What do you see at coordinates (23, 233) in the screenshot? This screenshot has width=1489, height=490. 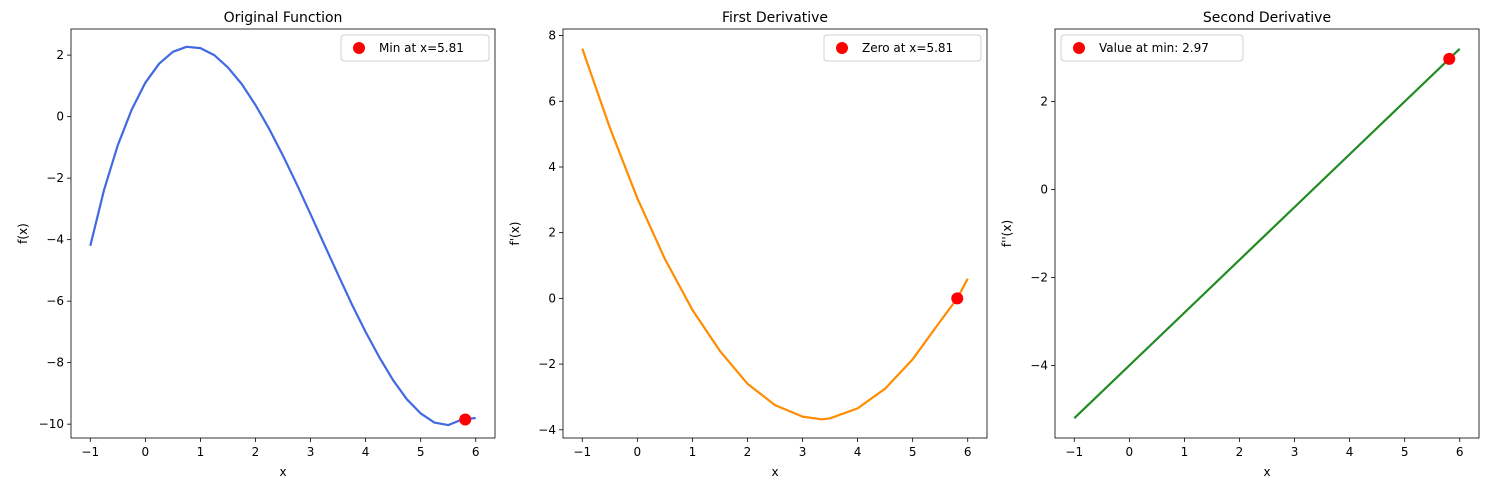 I see `y-axis-label: f(x)` at bounding box center [23, 233].